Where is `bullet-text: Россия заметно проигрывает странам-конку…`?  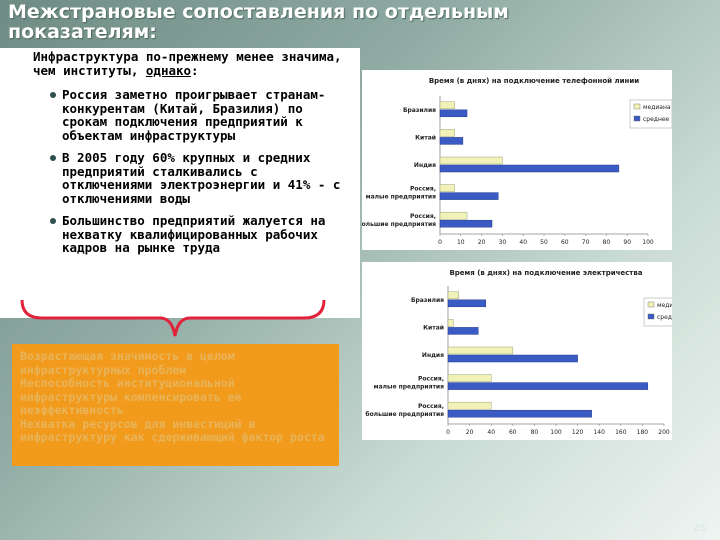 bullet-text: Россия заметно проигрывает странам-конку… is located at coordinates (194, 115).